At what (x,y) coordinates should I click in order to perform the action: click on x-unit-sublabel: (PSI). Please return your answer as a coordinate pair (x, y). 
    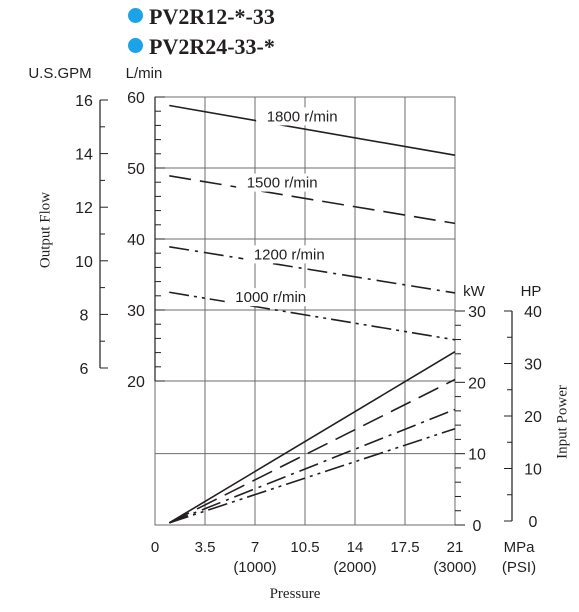
    Looking at the image, I should click on (519, 567).